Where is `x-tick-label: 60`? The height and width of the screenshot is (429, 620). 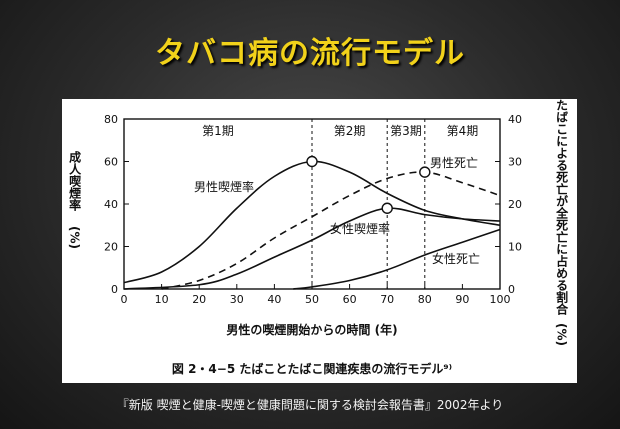
x-tick-label: 60 is located at coordinates (350, 299).